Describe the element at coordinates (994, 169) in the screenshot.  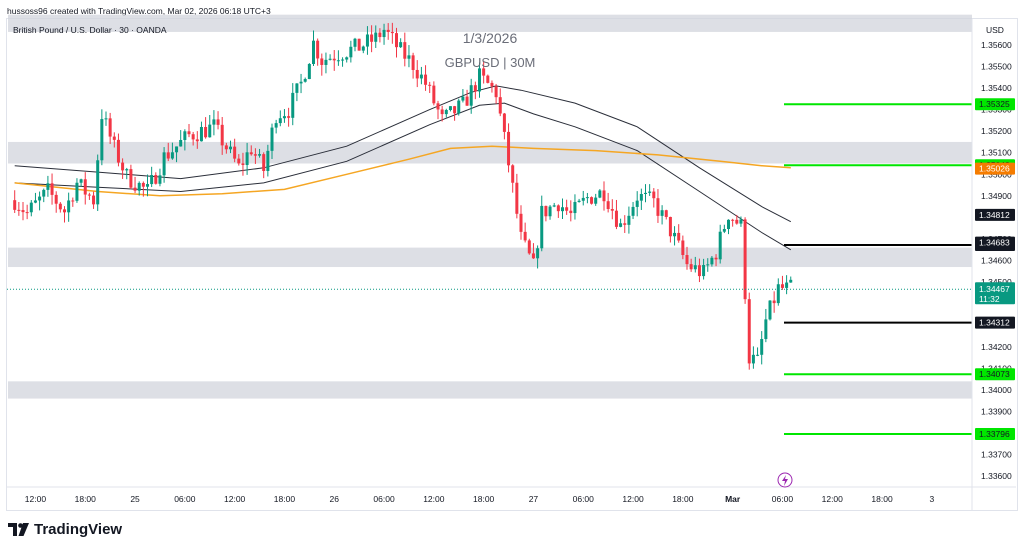
I see `axis-badge: 1.35026` at that location.